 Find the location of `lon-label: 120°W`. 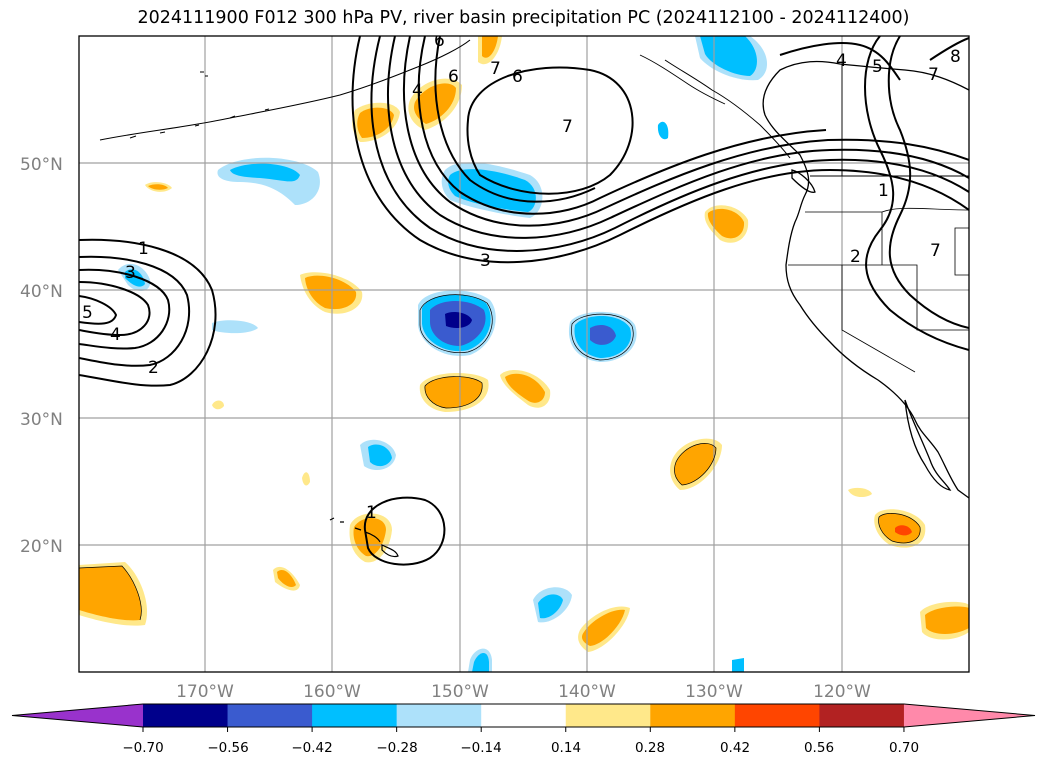

lon-label: 120°W is located at coordinates (842, 692).